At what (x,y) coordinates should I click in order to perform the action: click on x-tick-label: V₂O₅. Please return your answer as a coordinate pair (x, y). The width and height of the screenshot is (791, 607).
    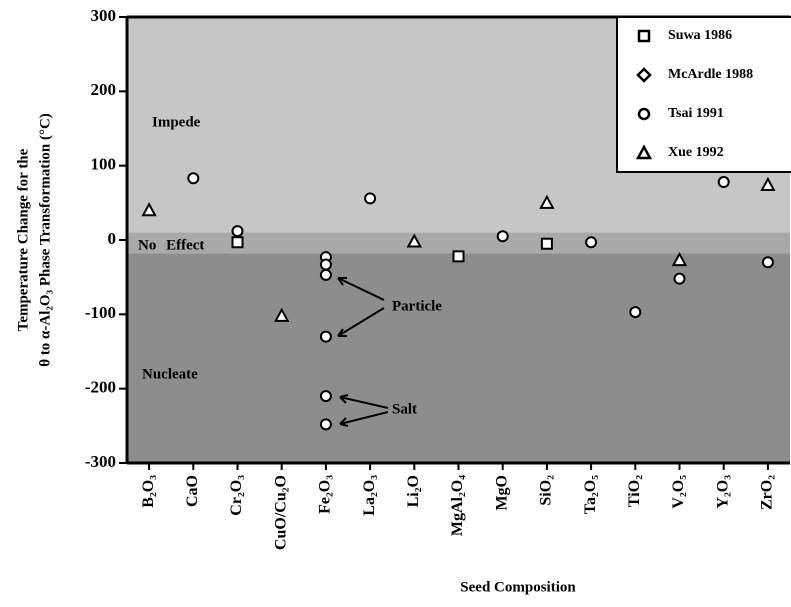
    Looking at the image, I should click on (678, 492).